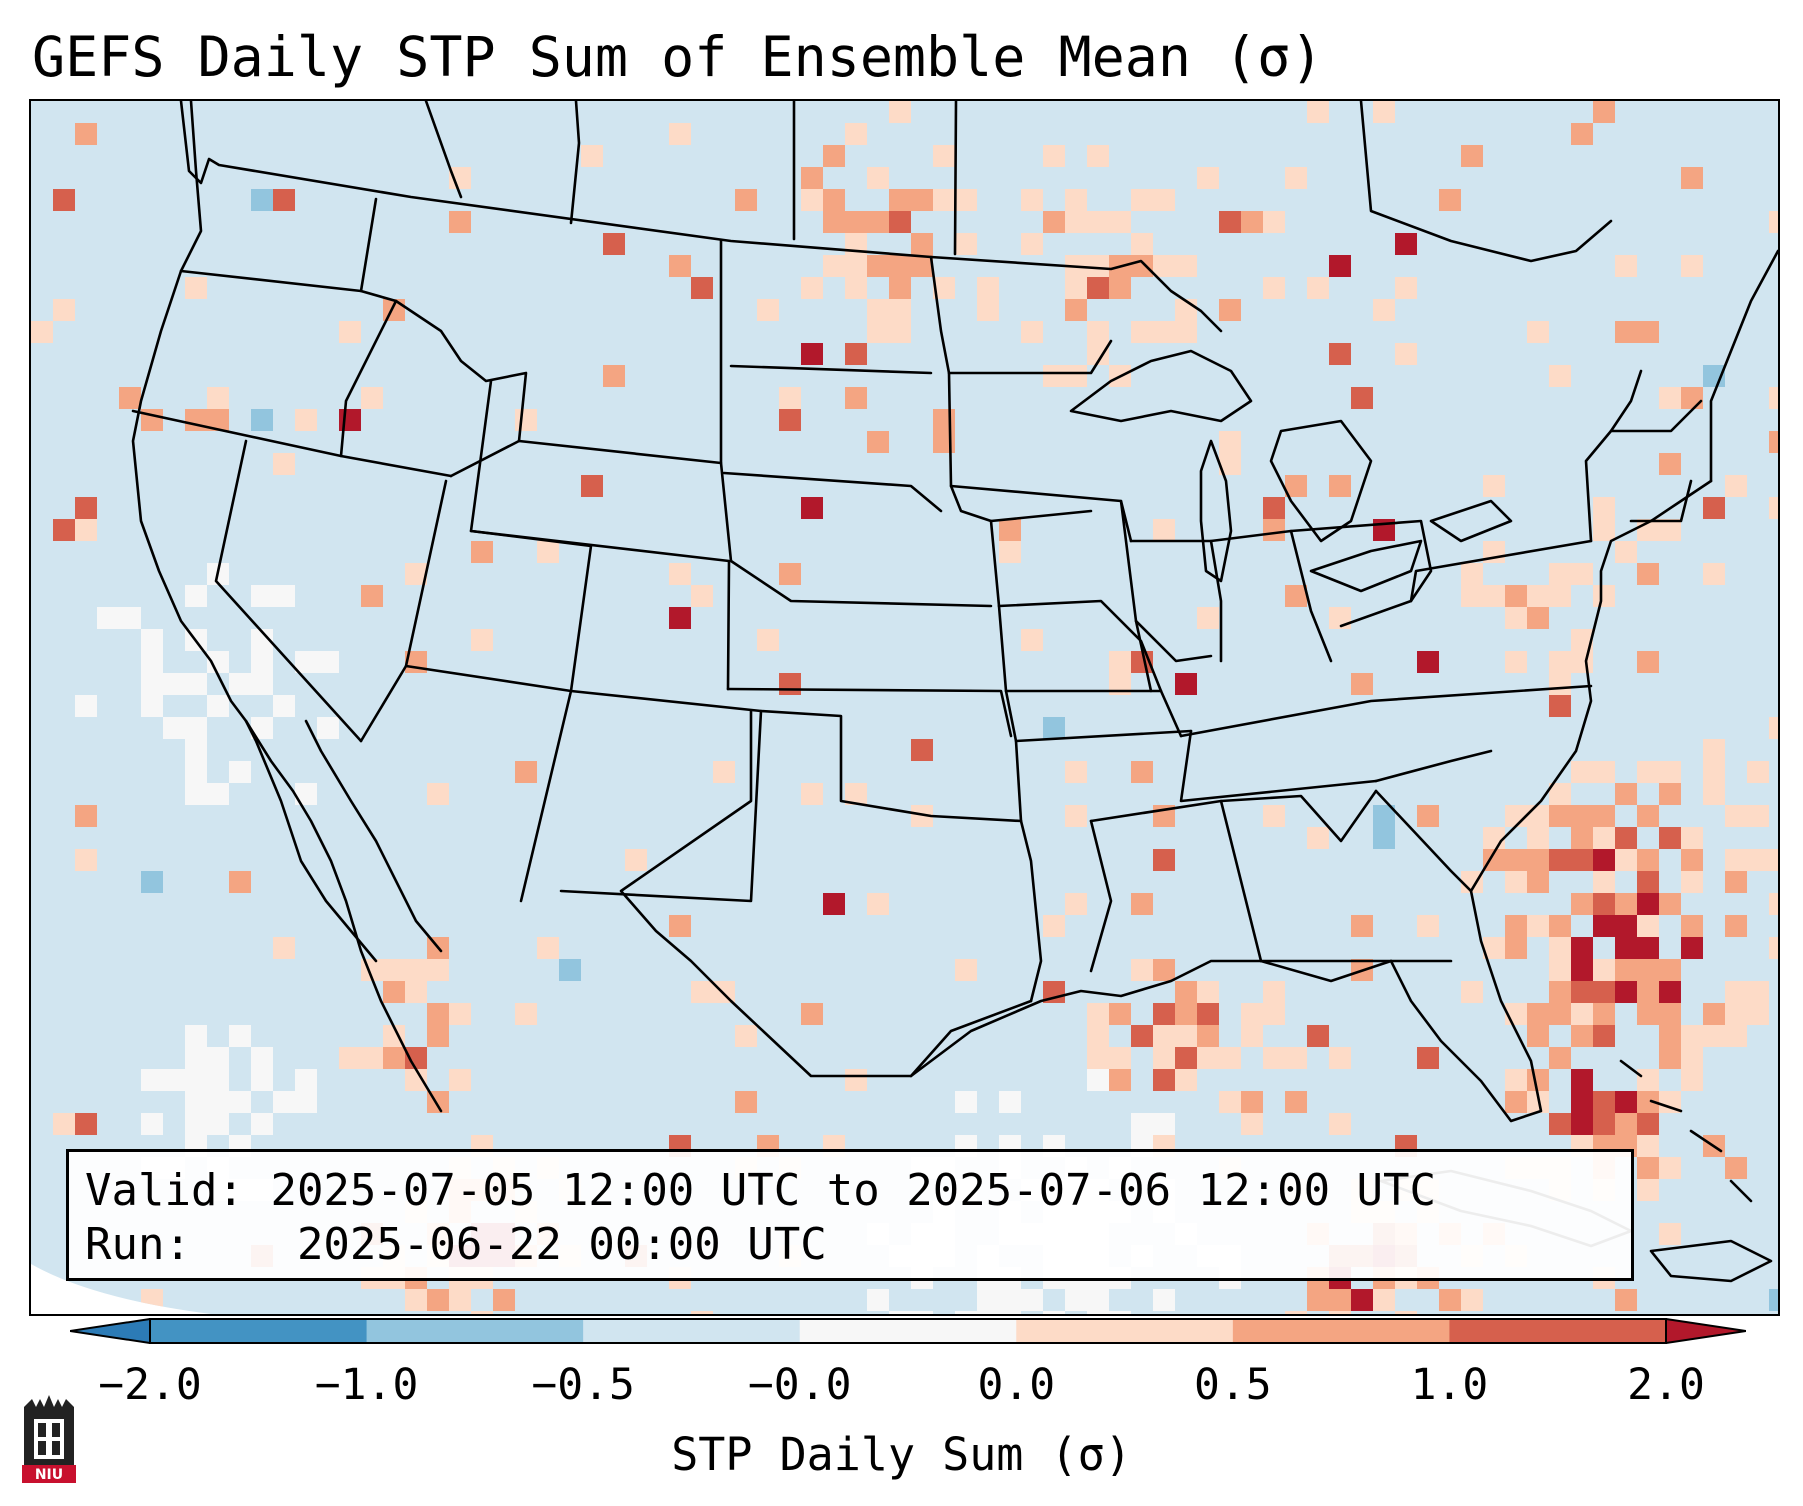 This screenshot has height=1506, width=1803. Describe the element at coordinates (110, 1331) in the screenshot. I see `colorbar-extend-low` at that location.